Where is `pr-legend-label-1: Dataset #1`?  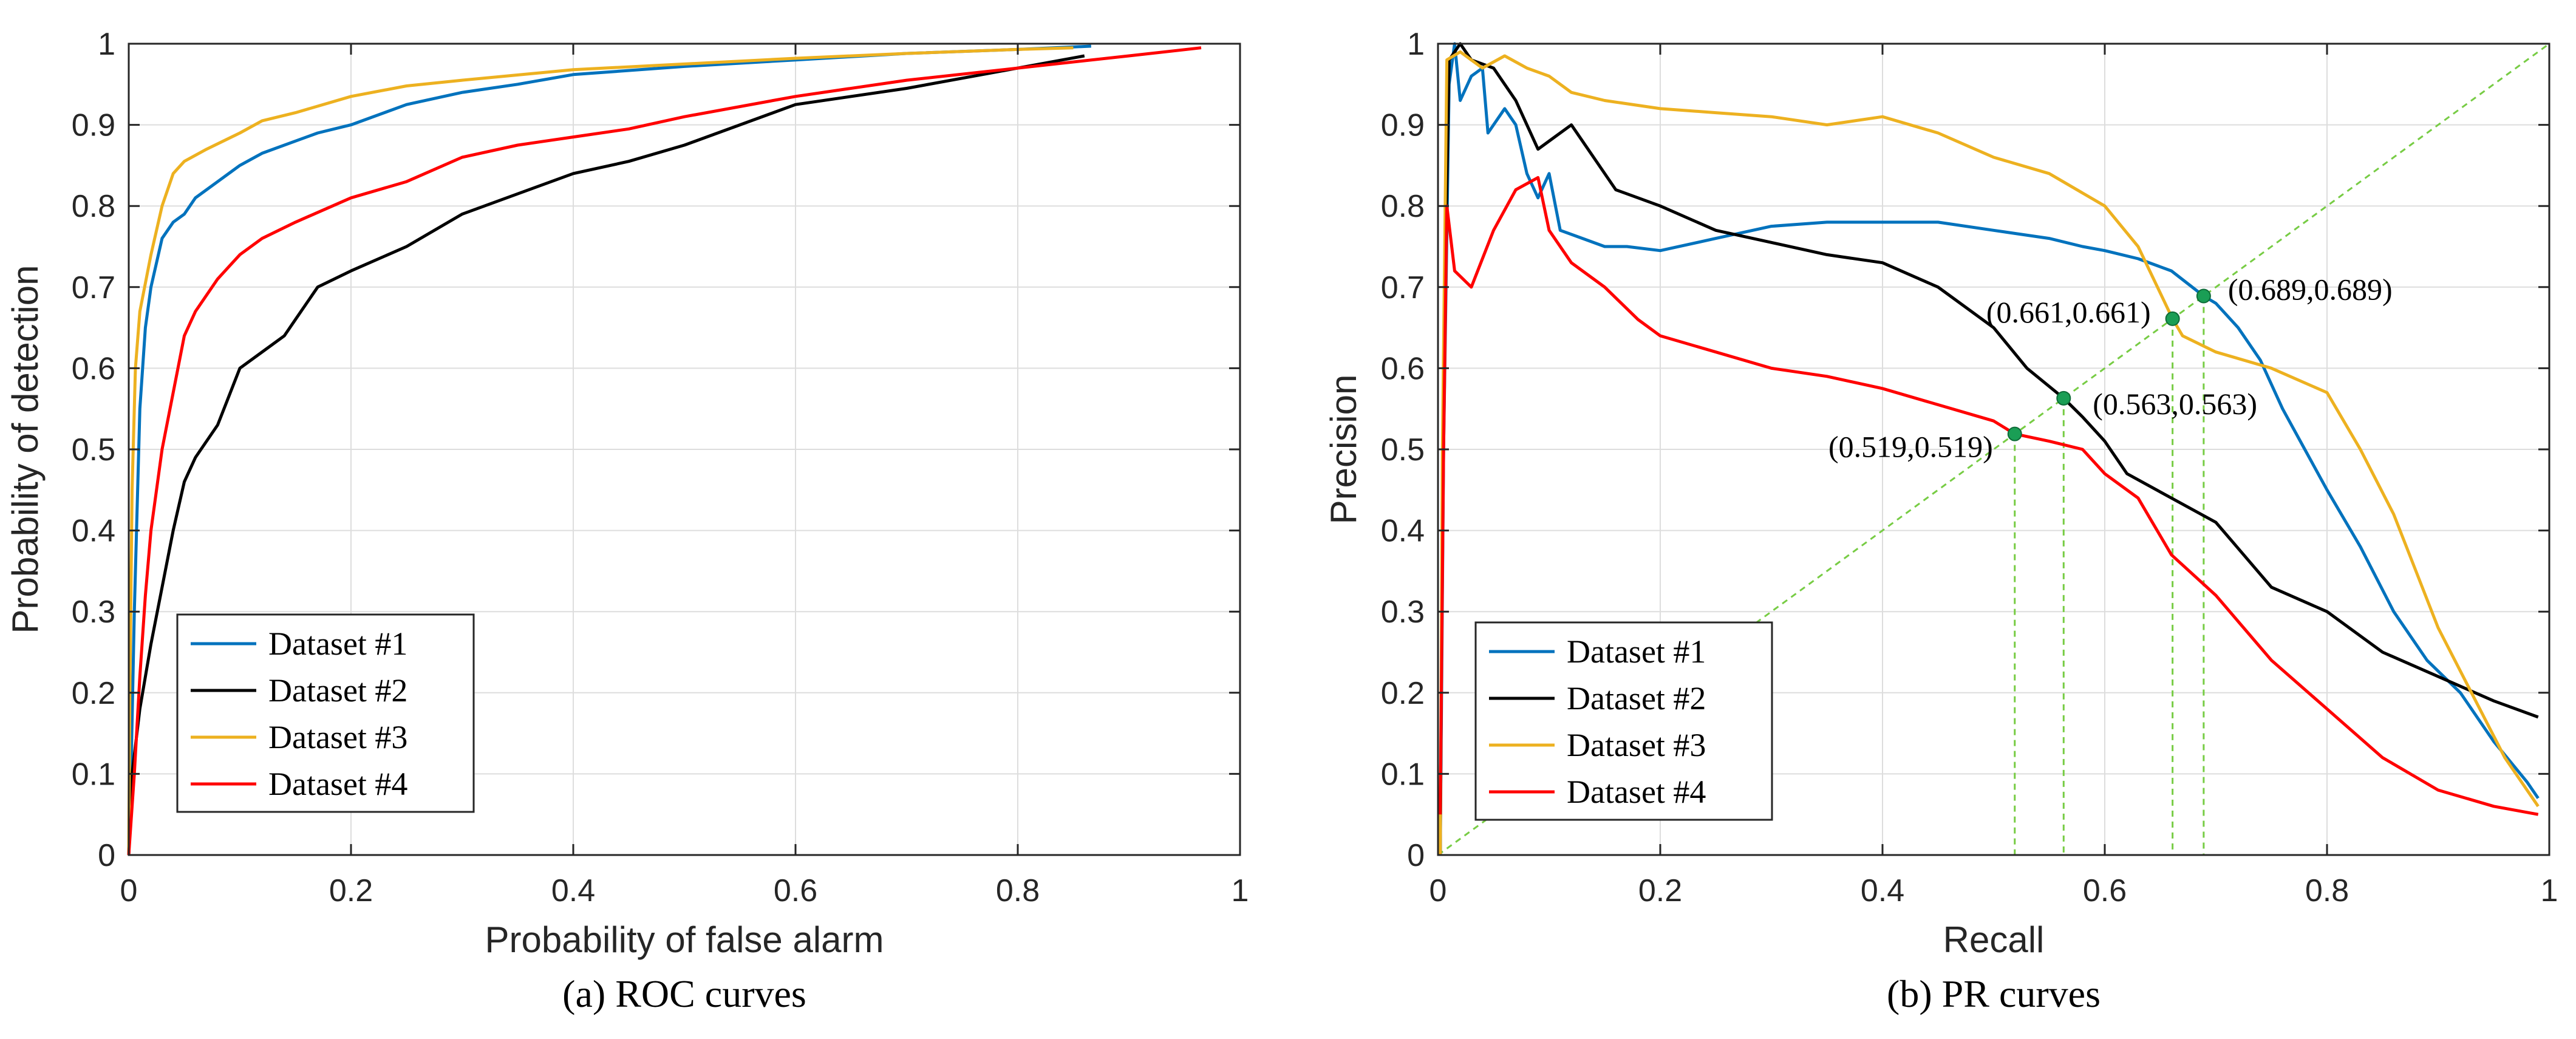
pr-legend-label-1: Dataset #1 is located at coordinates (1637, 652).